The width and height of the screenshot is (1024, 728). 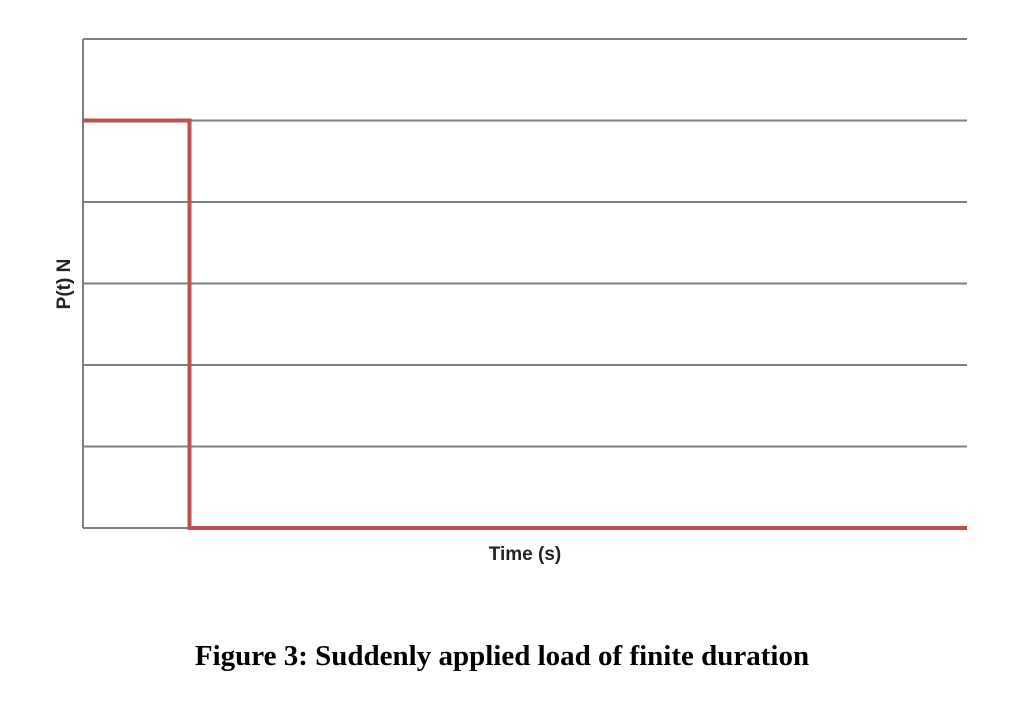 I want to click on x-axis-label: Time (s), so click(x=525, y=554).